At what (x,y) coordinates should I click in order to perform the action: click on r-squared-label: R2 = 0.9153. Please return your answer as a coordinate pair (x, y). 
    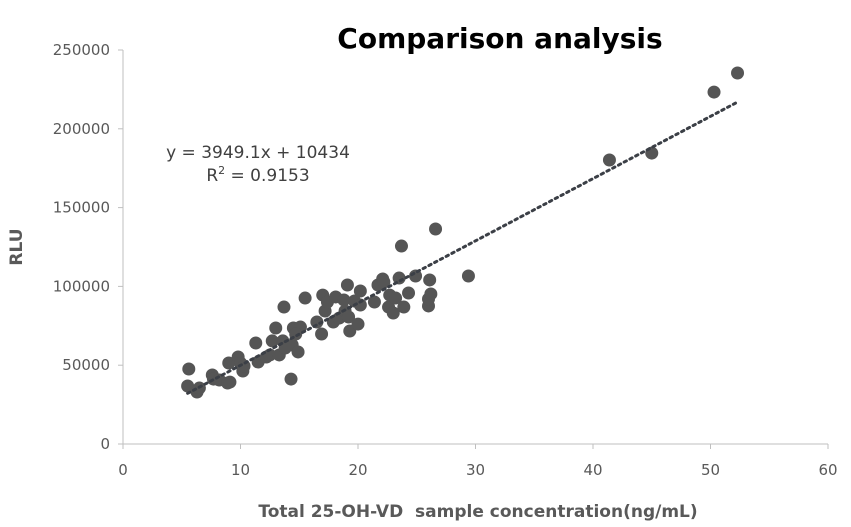
    Looking at the image, I should click on (257, 175).